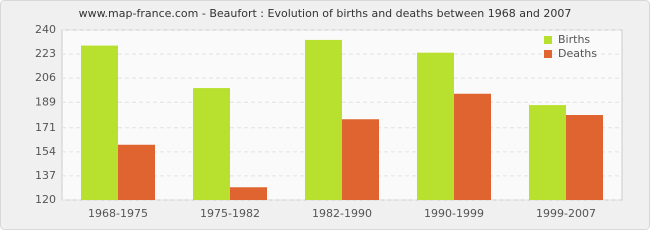 The height and width of the screenshot is (240, 650). I want to click on y-tick-label: 120, so click(45, 199).